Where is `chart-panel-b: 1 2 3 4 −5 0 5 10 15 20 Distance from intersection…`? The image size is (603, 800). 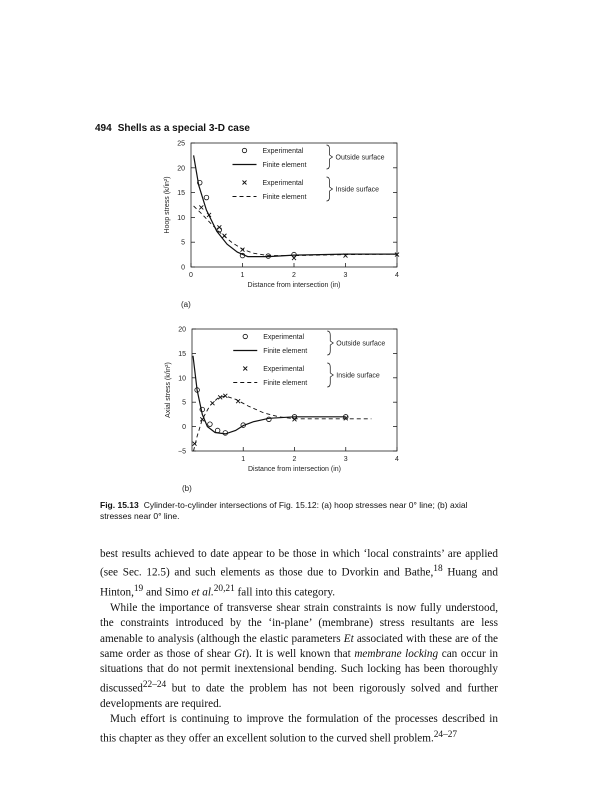 chart-panel-b: 1 2 3 4 −5 0 5 10 15 20 Distance from intersection… is located at coordinates (282, 410).